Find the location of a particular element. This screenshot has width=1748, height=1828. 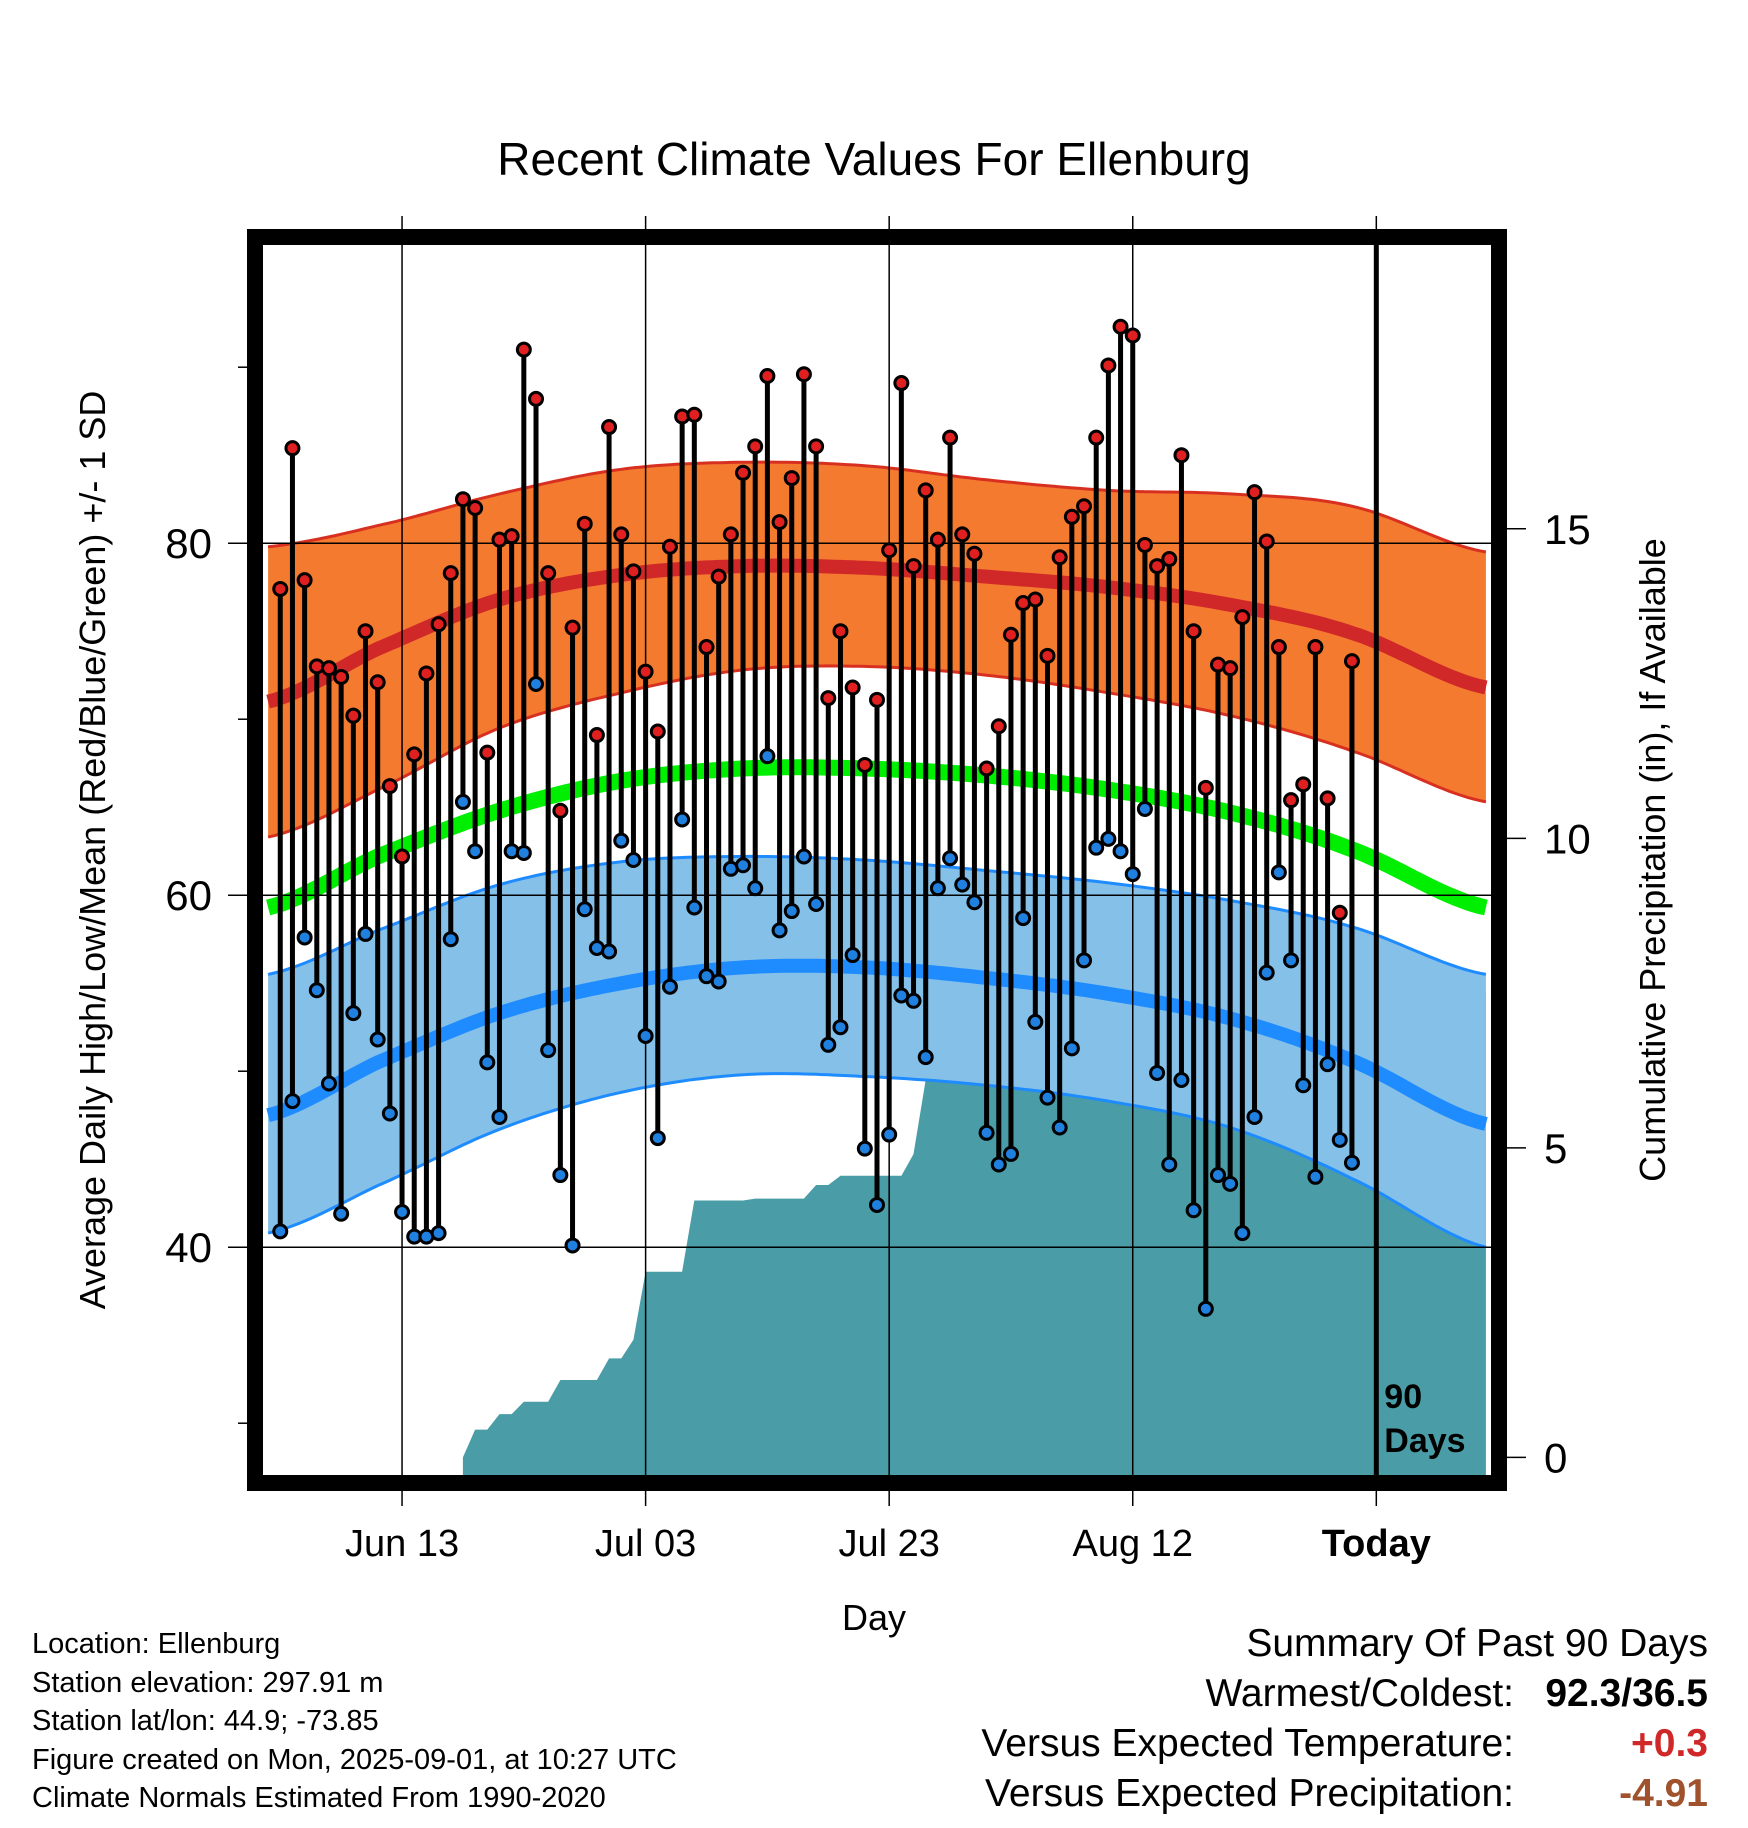

normal-high-line is located at coordinates (877, 633).